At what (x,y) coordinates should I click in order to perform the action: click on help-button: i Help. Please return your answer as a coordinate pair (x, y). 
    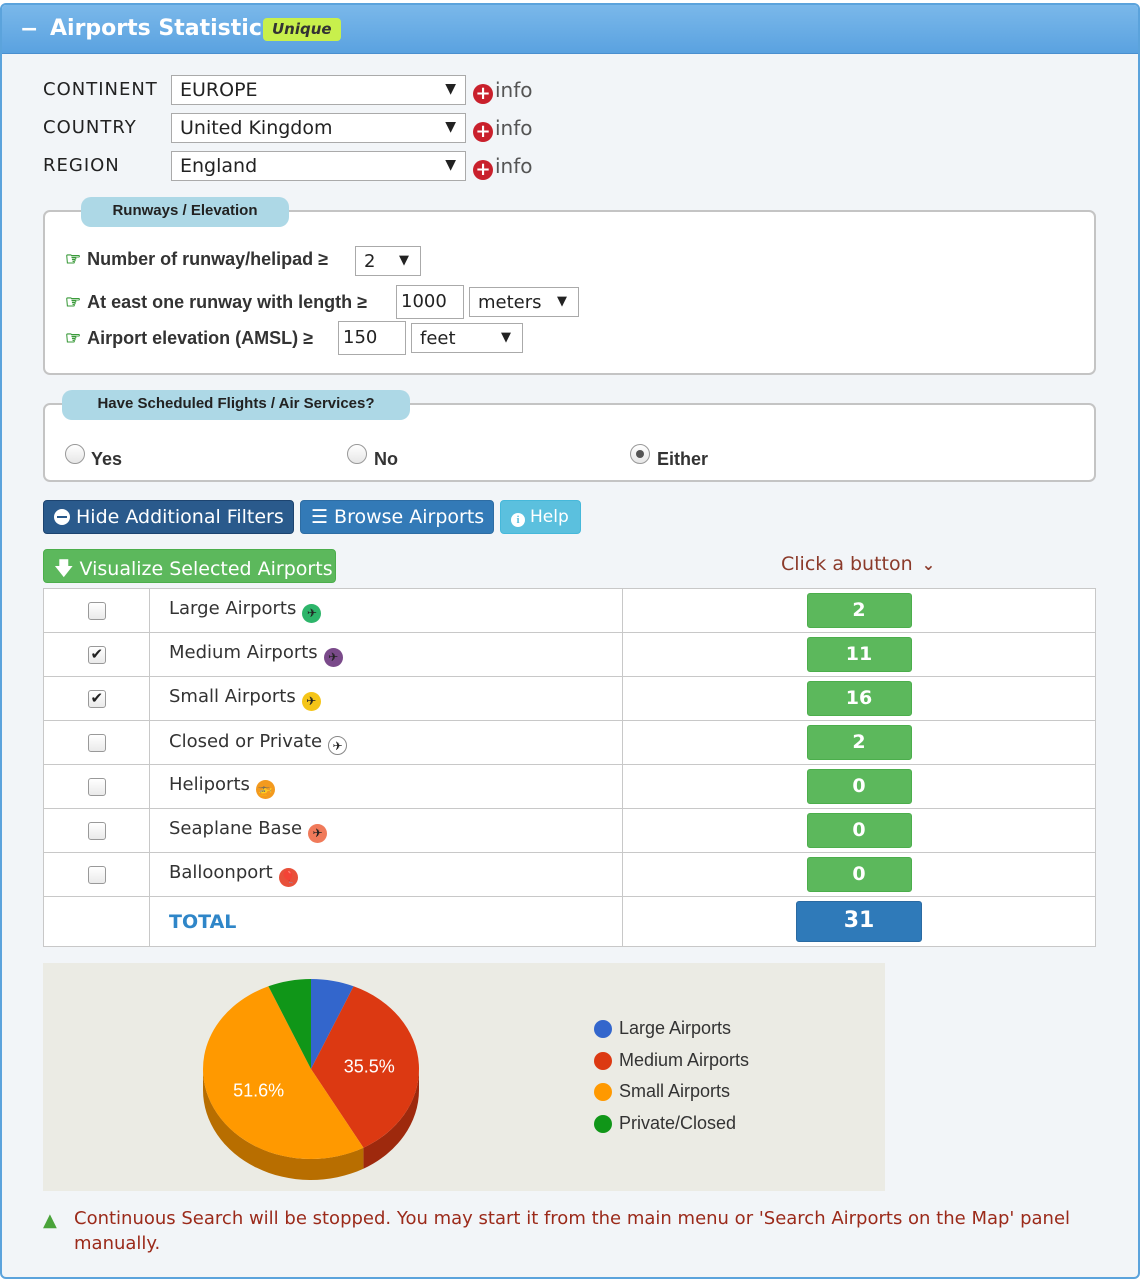
    Looking at the image, I should click on (540, 517).